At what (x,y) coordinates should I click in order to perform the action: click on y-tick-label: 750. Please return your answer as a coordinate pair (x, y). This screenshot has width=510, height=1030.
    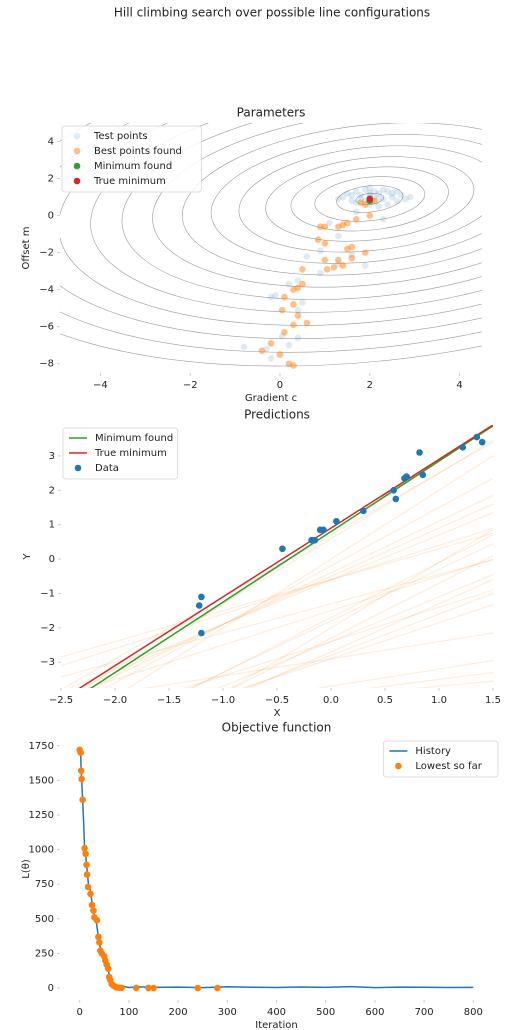
    Looking at the image, I should click on (44, 884).